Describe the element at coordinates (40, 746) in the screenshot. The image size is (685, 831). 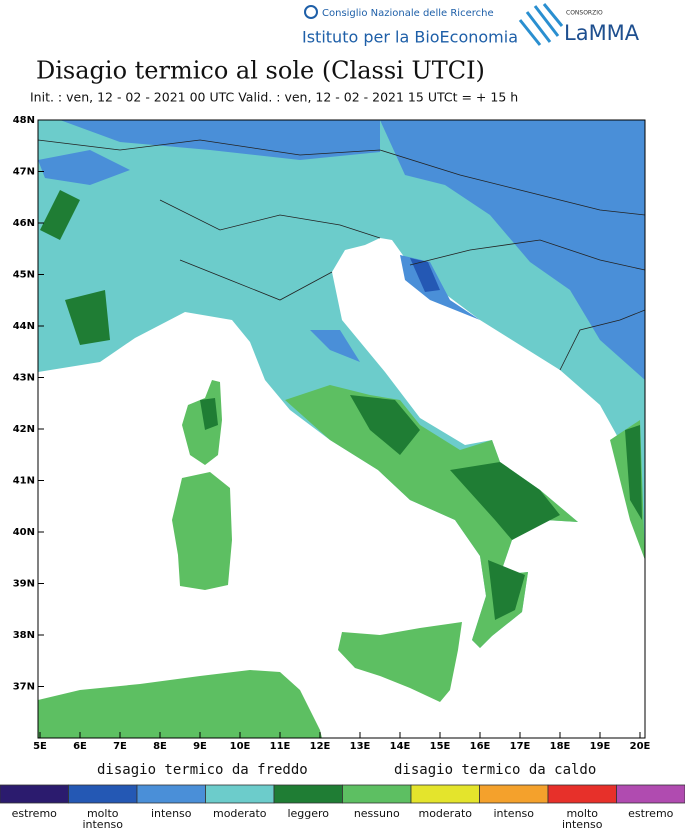
I see `lon-label: 5E` at that location.